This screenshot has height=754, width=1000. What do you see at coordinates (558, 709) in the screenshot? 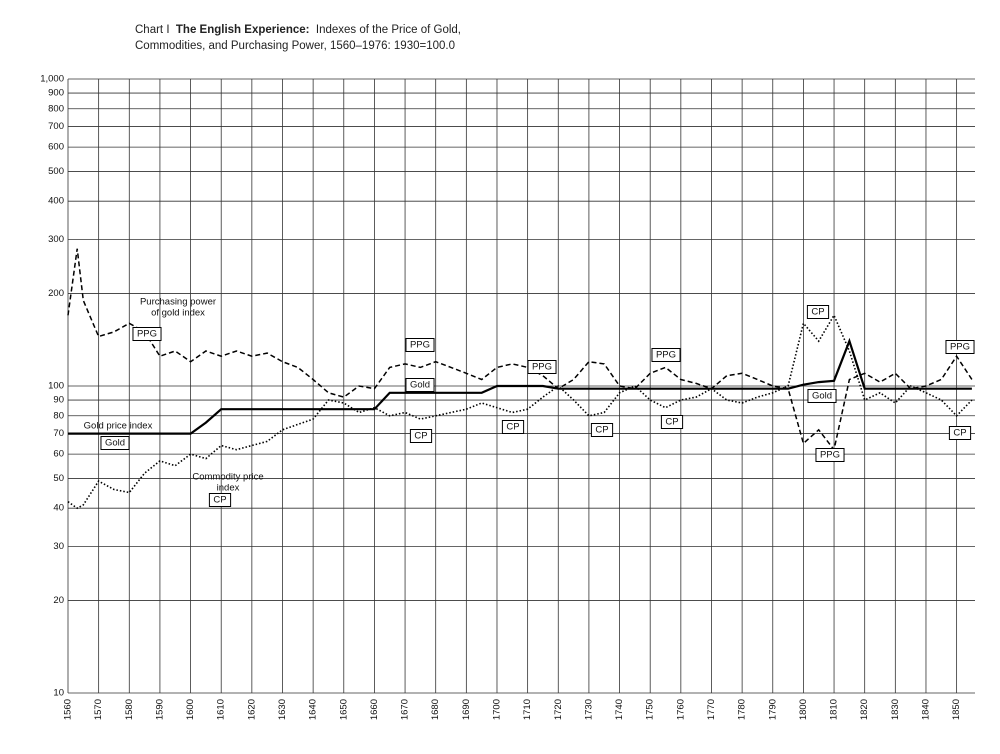
I see `x-tick-label: 1720` at bounding box center [558, 709].